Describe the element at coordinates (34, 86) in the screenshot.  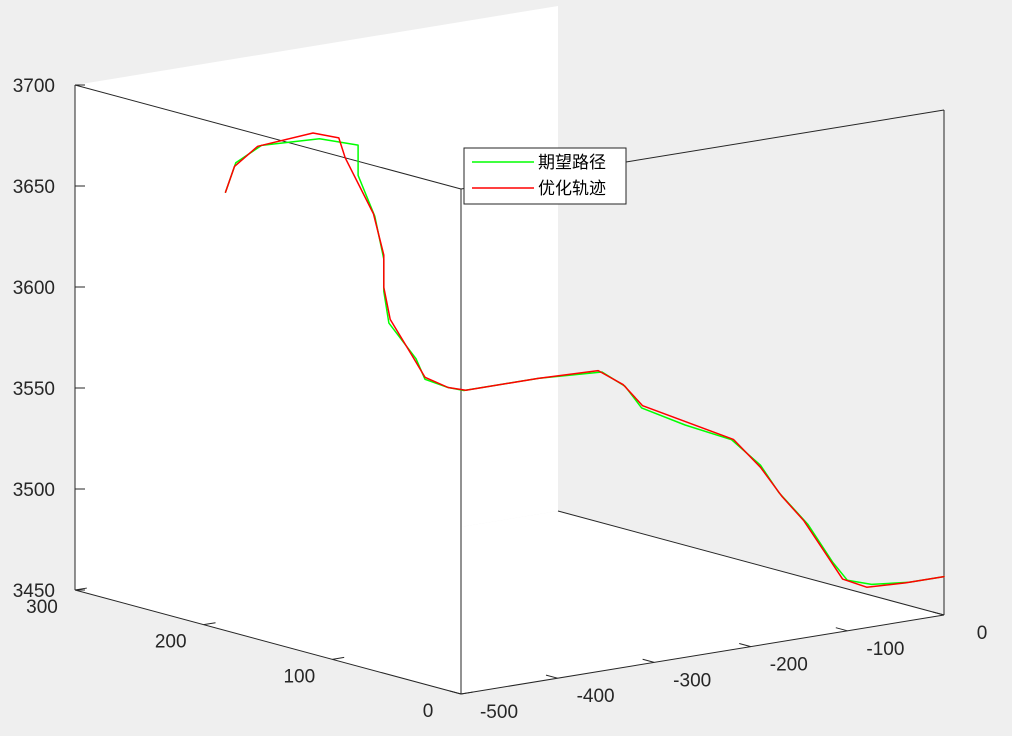
I see `z-tick-label: 3700` at that location.